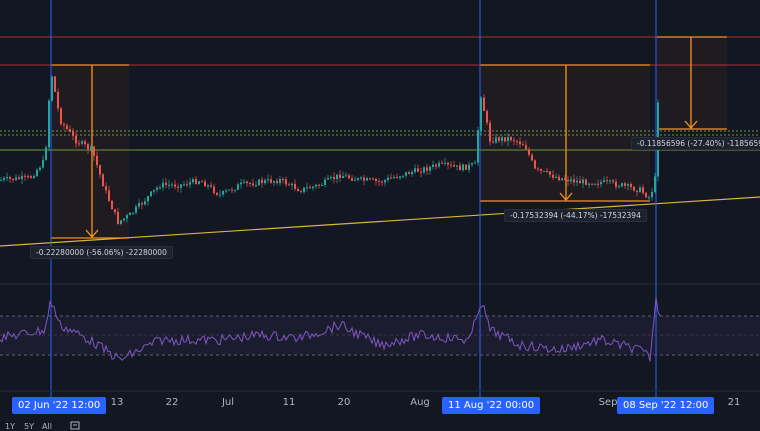  Describe the element at coordinates (75, 425) in the screenshot. I see `chart-settings-icon` at that location.